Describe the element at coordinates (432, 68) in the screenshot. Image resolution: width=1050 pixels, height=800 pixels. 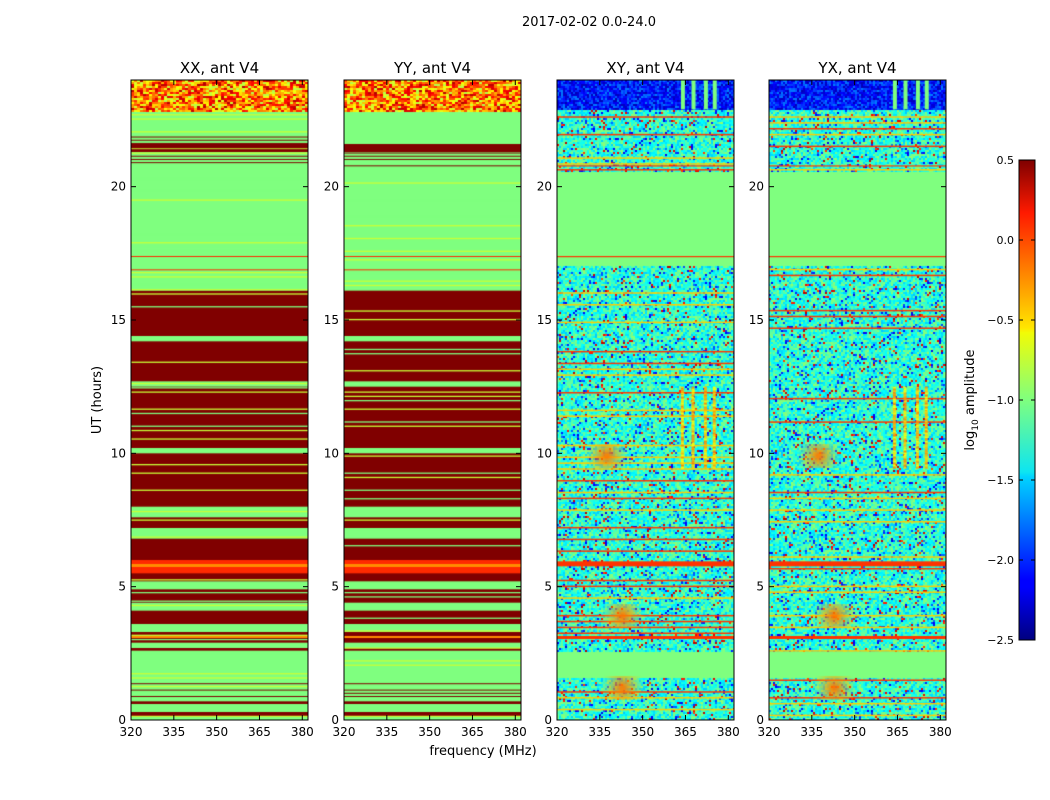
I see `panel-title: YY, ant V4` at that location.